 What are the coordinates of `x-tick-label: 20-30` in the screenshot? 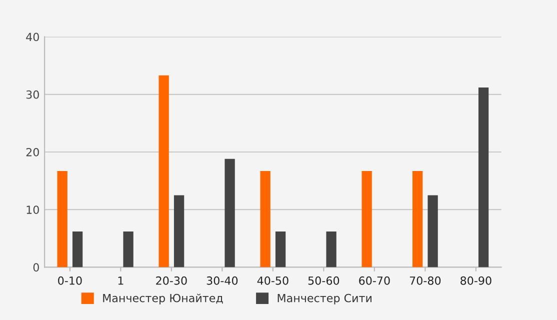 It's located at (171, 280).